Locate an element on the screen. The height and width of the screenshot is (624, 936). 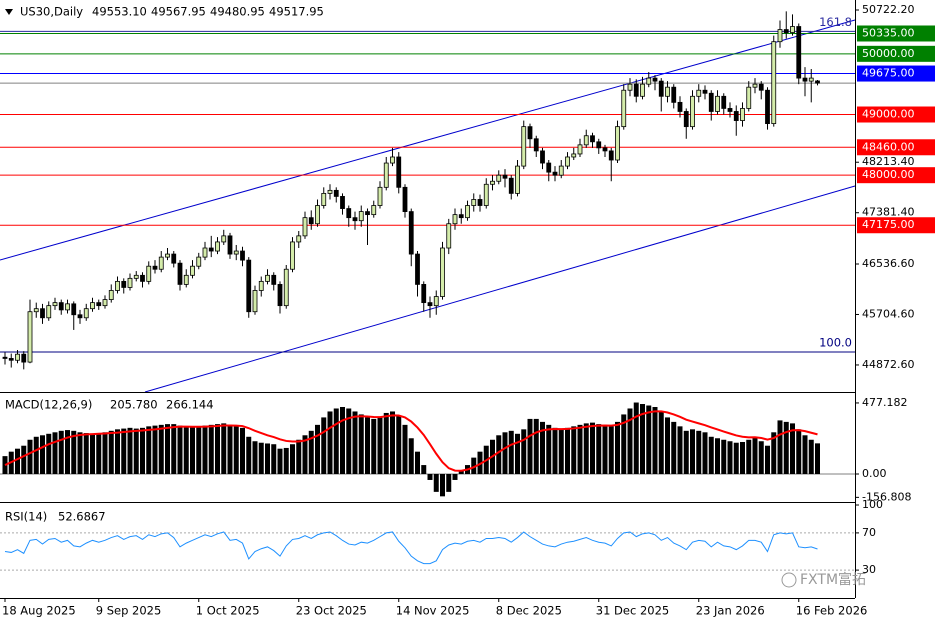
y-tick-label: 44872.60 is located at coordinates (888, 364).